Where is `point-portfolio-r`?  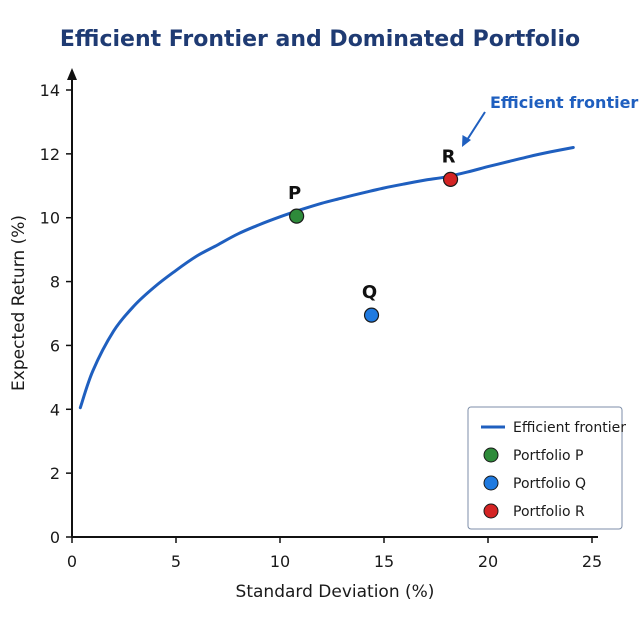
point-portfolio-r is located at coordinates (450, 179).